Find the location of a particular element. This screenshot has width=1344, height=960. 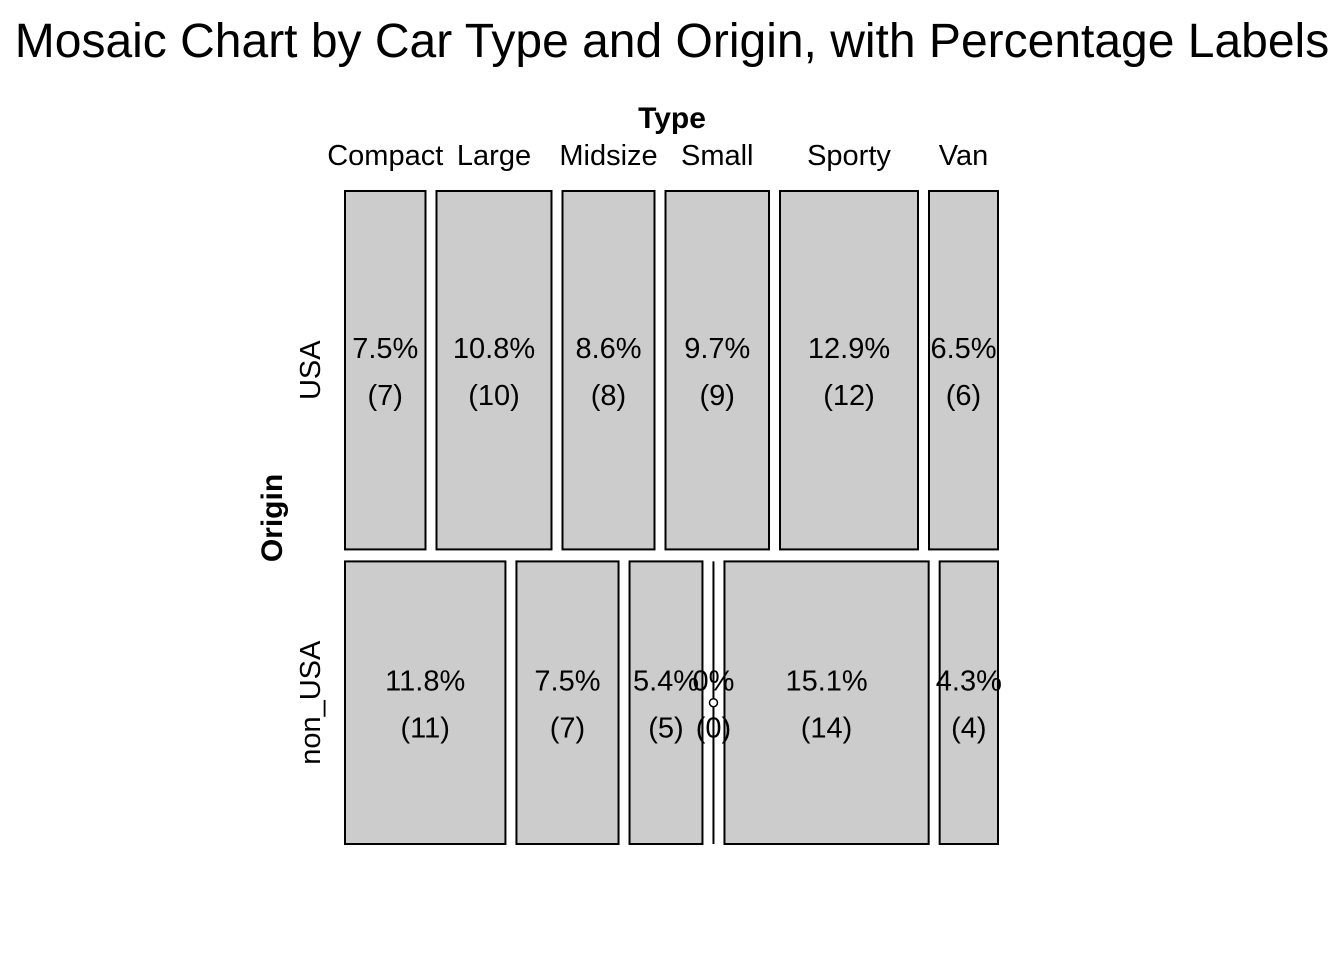

x-label-small: Small is located at coordinates (717, 156).